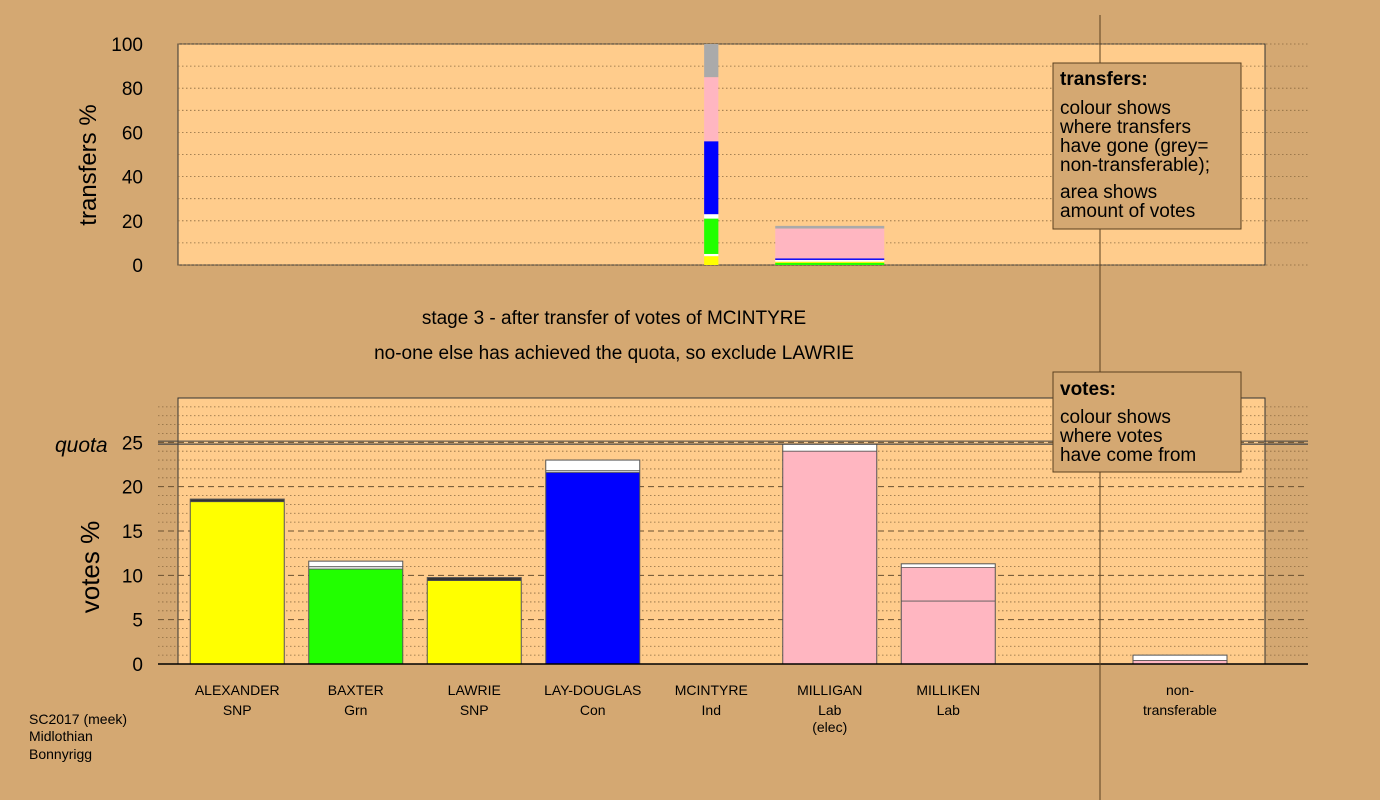  What do you see at coordinates (137, 266) in the screenshot?
I see `transfers-y-tick-label: 0` at bounding box center [137, 266].